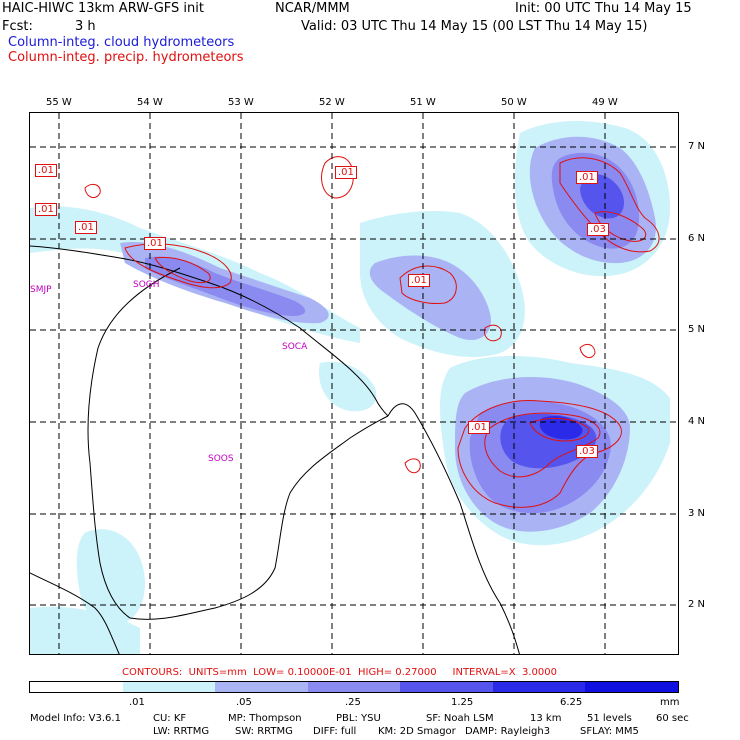  Describe the element at coordinates (335, 731) in the screenshot. I see `model-diff: DIFF: full` at that location.